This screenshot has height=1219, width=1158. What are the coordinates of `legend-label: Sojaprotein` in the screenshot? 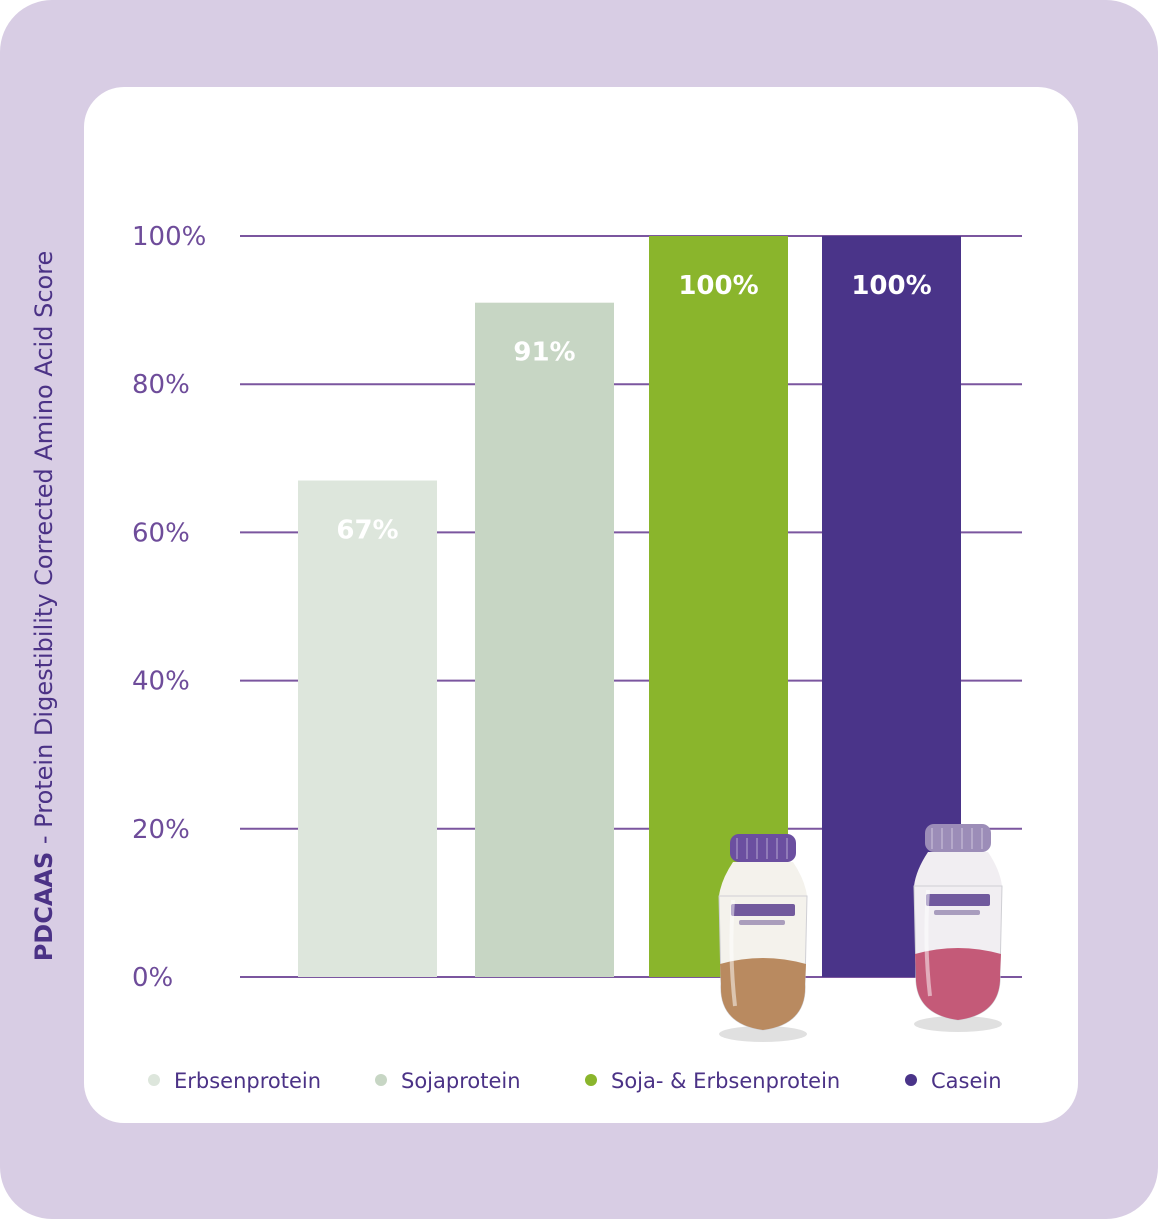 It's located at (461, 1081).